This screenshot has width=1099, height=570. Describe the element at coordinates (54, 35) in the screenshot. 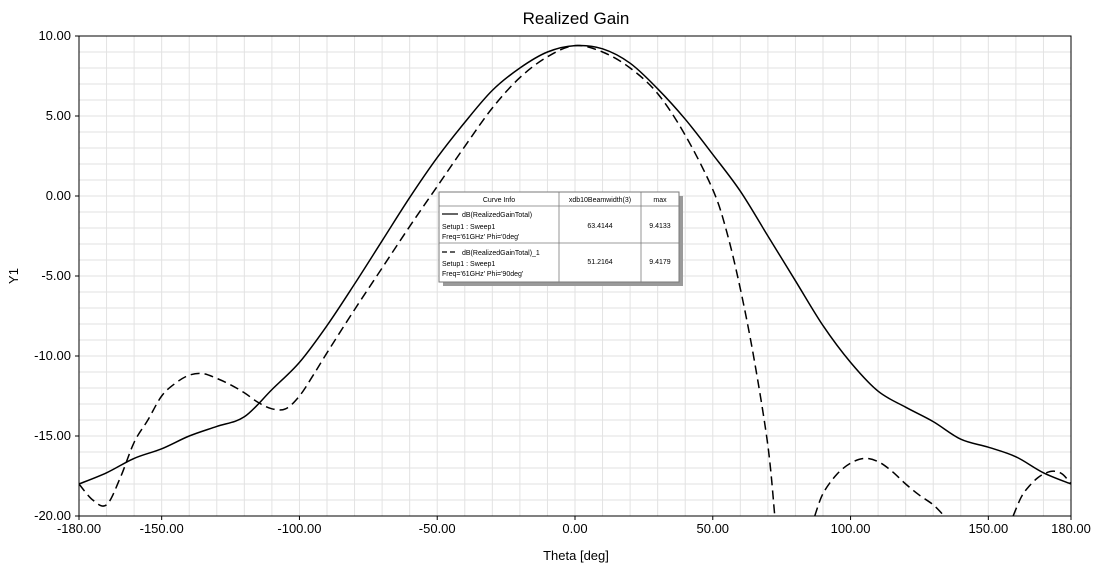

I see `y-tick-label: 10.00` at that location.